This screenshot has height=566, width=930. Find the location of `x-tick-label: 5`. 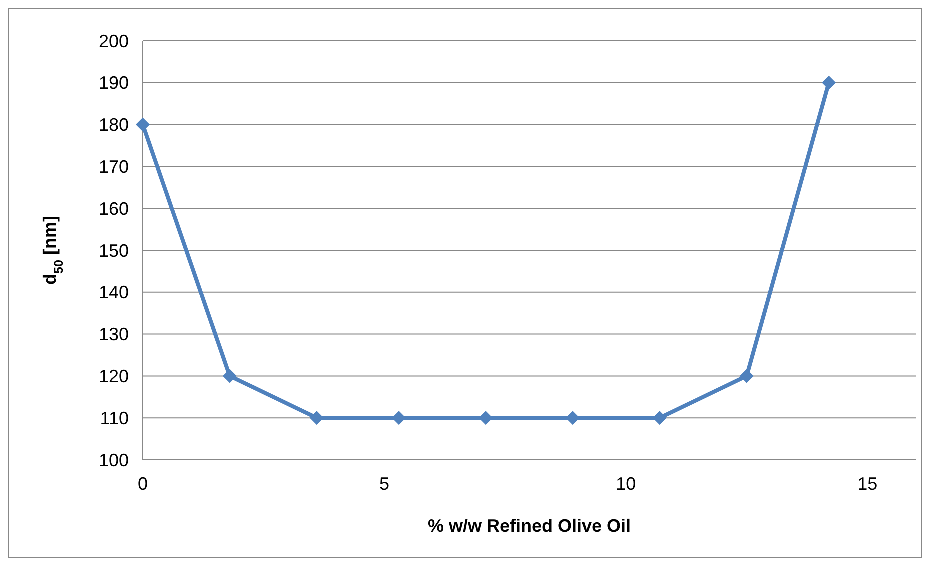

x-tick-label: 5 is located at coordinates (385, 484).